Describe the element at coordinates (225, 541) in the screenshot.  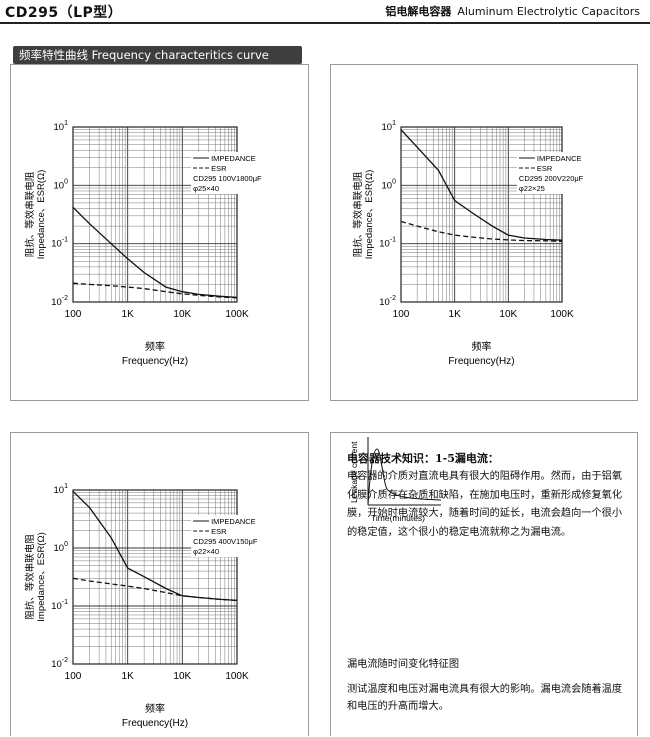
I see `legend-part-number: CD295 400V150μF` at that location.